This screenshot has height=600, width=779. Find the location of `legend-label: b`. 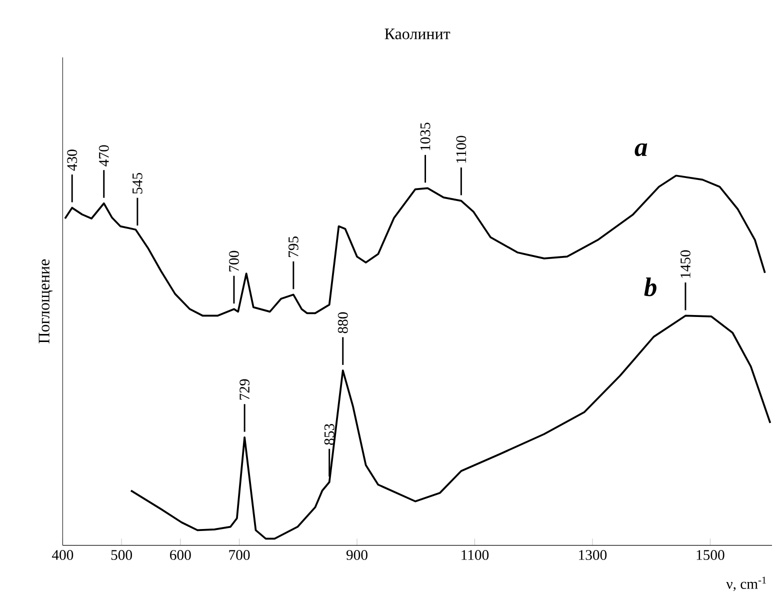

legend-label: b is located at coordinates (650, 286).